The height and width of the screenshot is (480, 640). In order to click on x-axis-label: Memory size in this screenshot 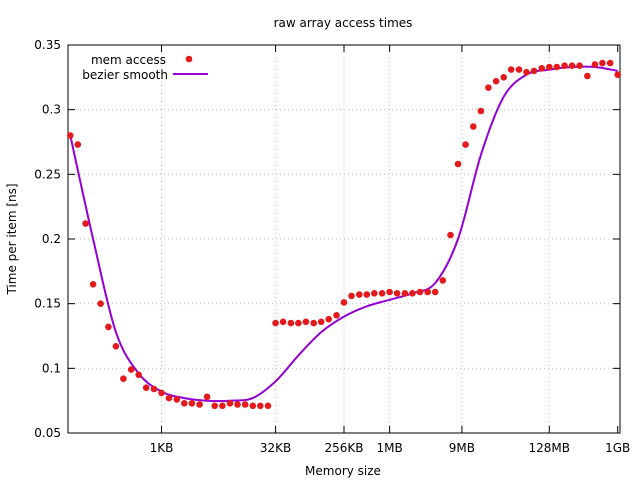, I will do `click(343, 471)`.